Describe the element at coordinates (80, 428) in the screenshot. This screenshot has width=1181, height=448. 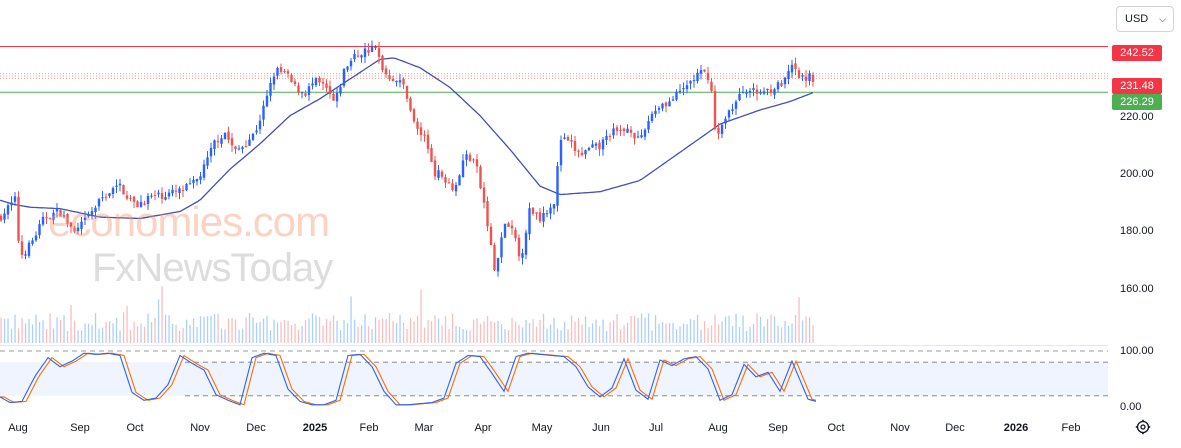
I see `x-tick-sep: Sep` at that location.